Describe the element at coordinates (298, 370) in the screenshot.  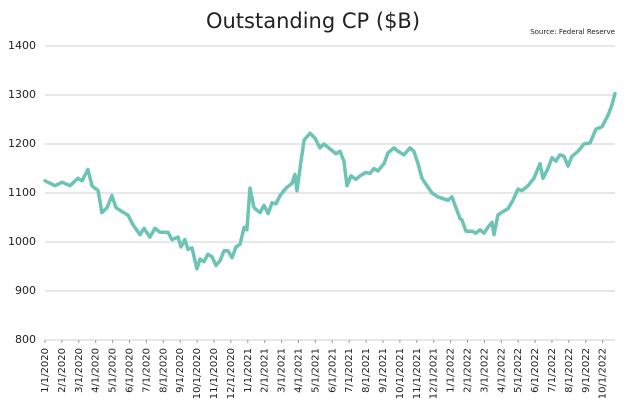
I see `x-tick-label: 4/1/2021` at that location.